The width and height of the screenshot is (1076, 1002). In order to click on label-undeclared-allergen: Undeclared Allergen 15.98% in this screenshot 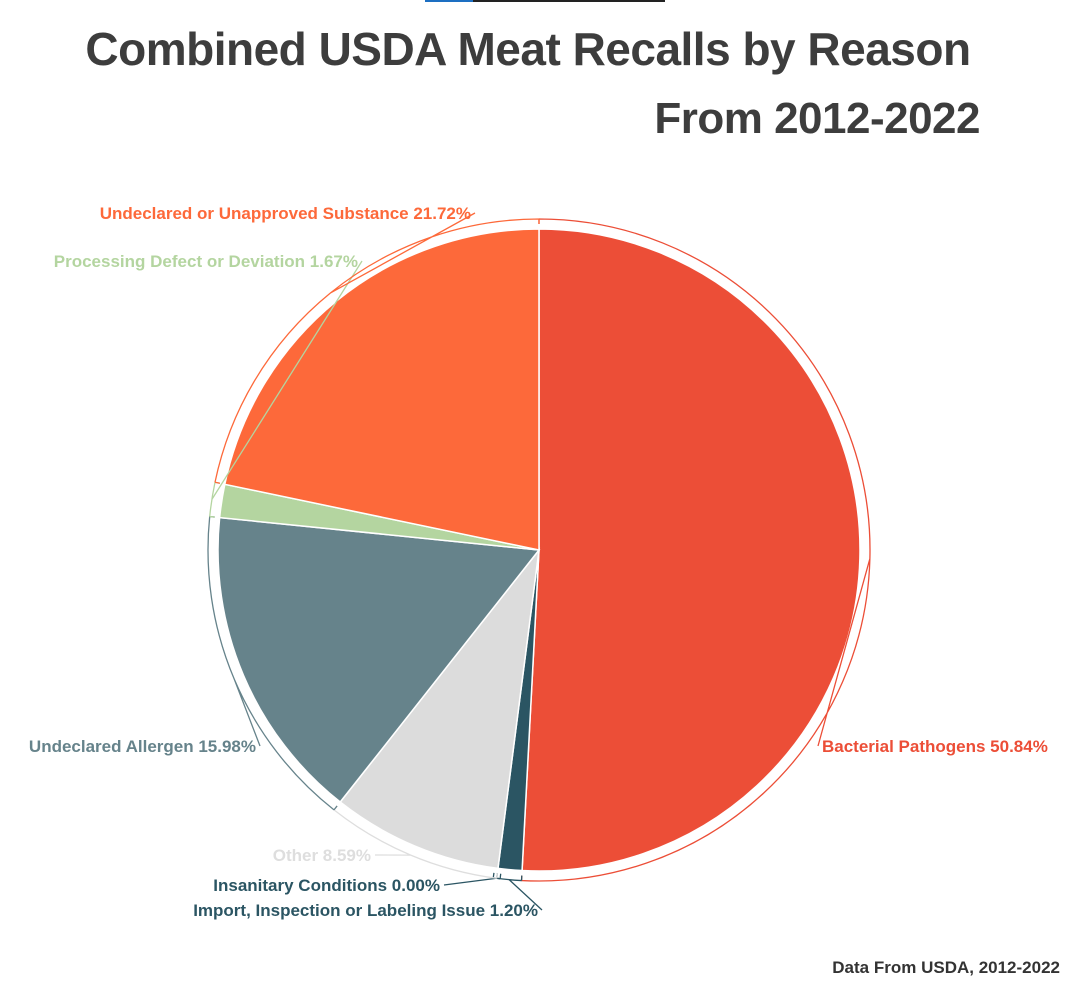, I will do `click(142, 746)`.